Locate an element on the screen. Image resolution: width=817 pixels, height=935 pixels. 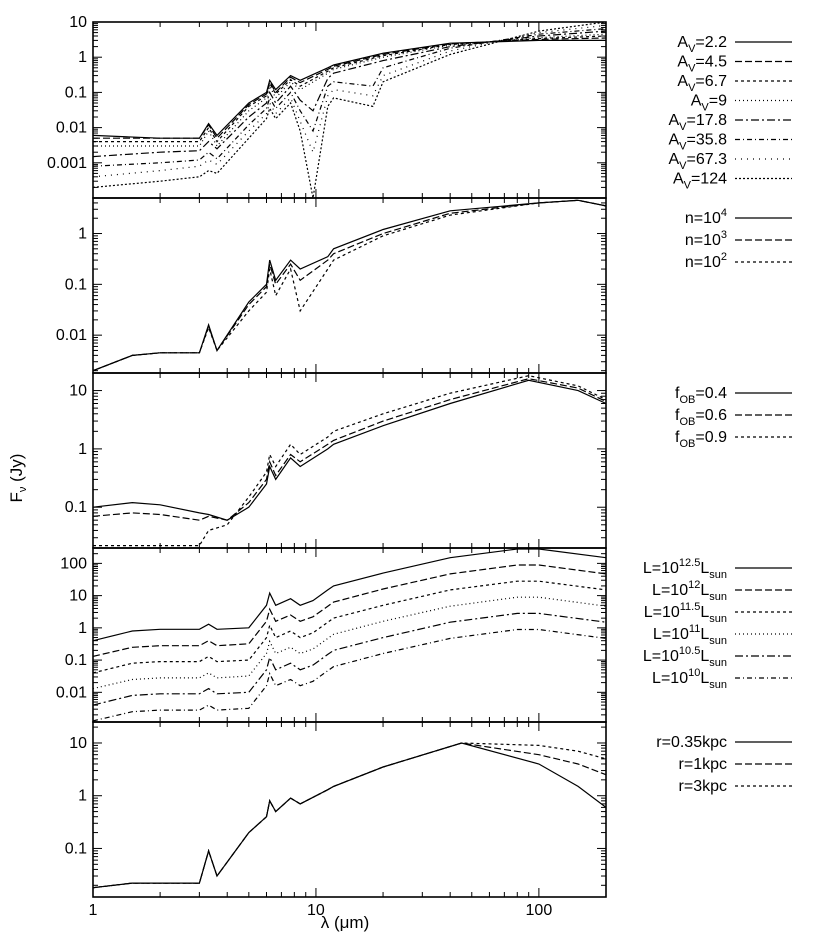
panel-Av-legend-label-part: =2.2 is located at coordinates (711, 42).